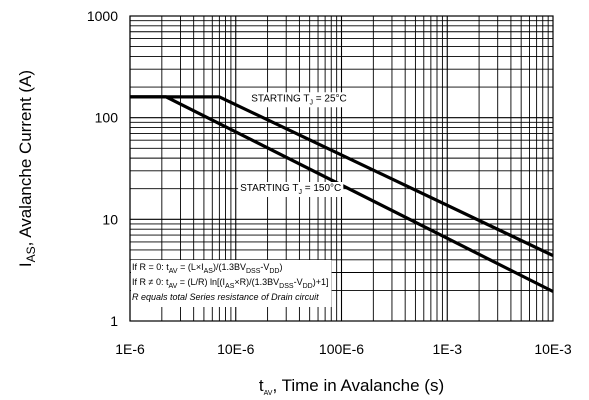 This screenshot has height=400, width=589. I want to click on y-tick-label: 100, so click(107, 118).